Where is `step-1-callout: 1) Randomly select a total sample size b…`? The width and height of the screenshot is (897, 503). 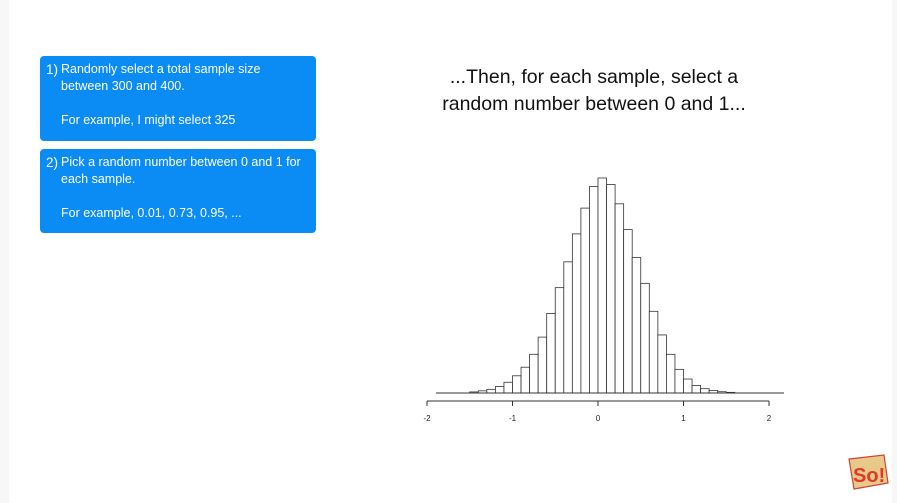
step-1-callout: 1) Randomly select a total sample size b… is located at coordinates (178, 98).